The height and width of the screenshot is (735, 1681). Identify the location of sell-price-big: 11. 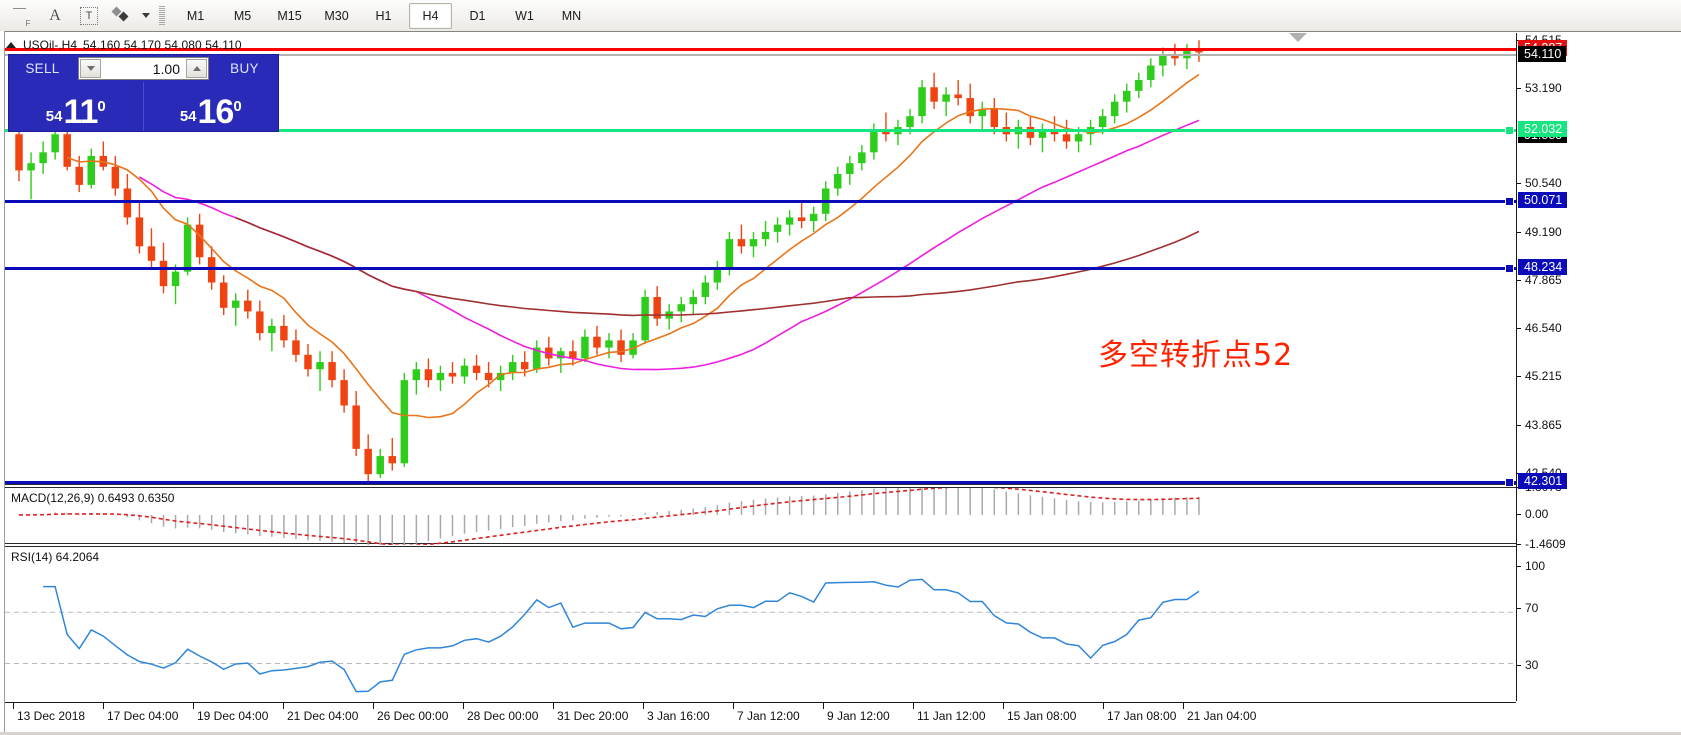
(80, 111).